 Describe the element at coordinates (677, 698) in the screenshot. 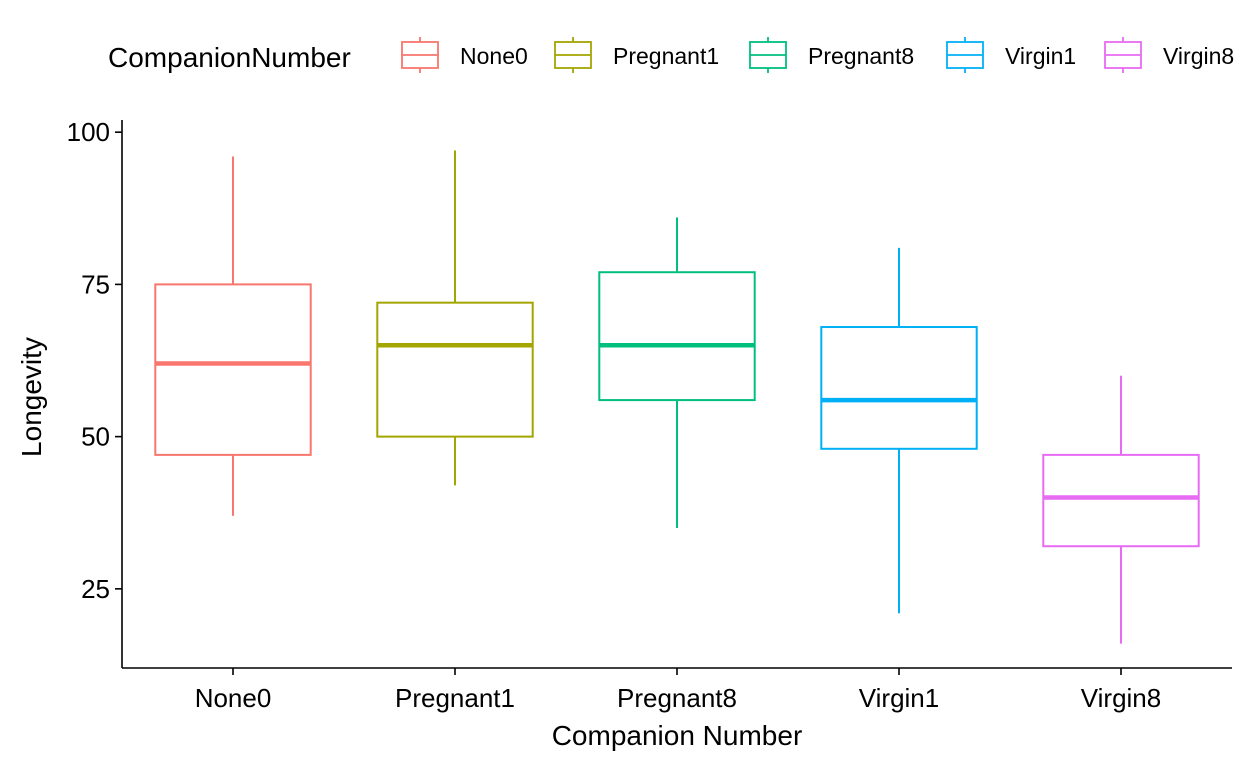

I see `x-tick-label: Pregnant8` at that location.